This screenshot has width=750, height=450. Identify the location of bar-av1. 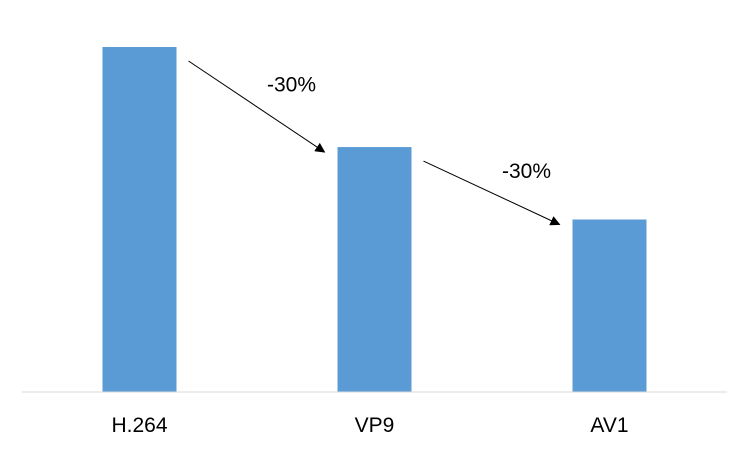
(609, 305).